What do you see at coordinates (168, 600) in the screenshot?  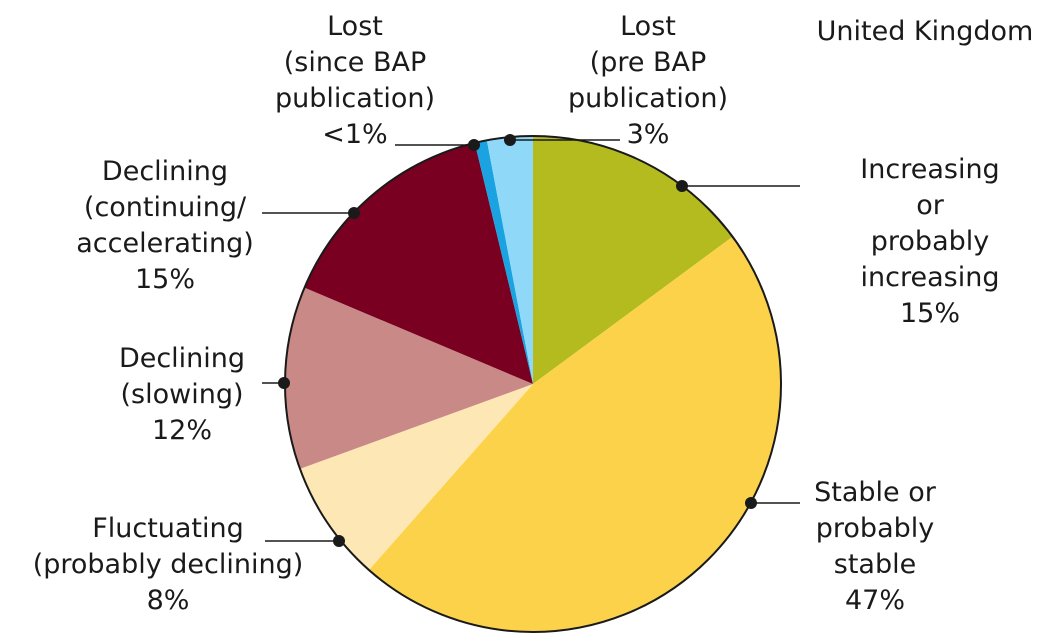 I see `value-label: 8%` at bounding box center [168, 600].